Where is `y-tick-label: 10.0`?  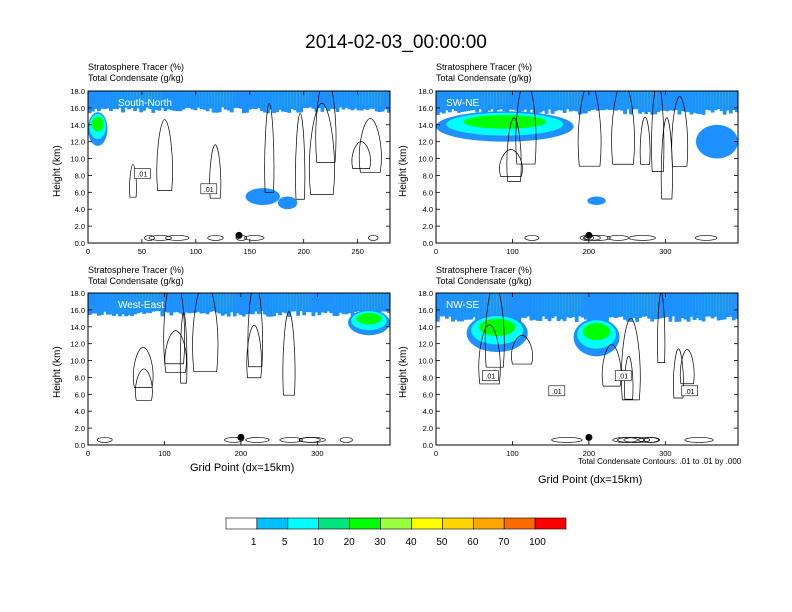
y-tick-label: 10.0 is located at coordinates (425, 361).